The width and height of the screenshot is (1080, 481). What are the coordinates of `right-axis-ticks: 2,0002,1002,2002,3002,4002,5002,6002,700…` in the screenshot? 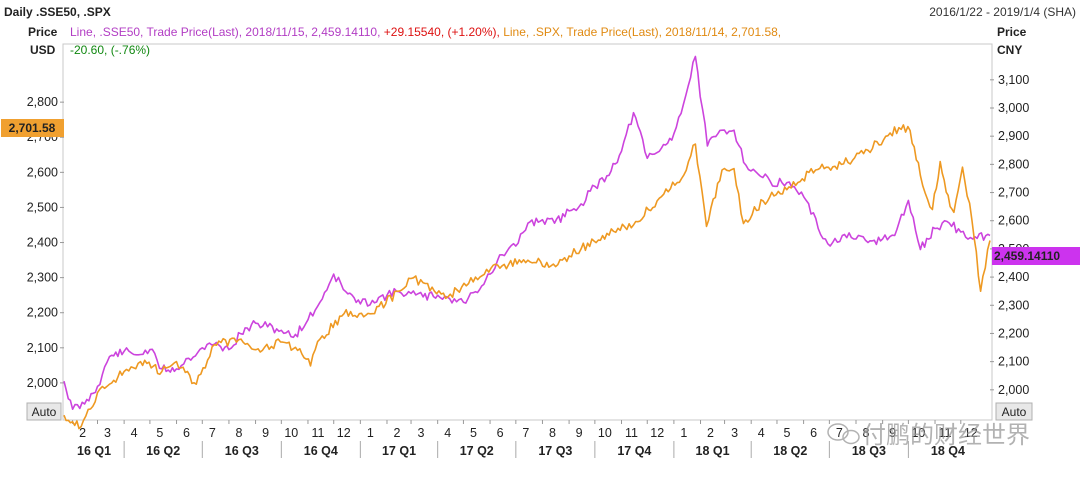 It's located at (1009, 235).